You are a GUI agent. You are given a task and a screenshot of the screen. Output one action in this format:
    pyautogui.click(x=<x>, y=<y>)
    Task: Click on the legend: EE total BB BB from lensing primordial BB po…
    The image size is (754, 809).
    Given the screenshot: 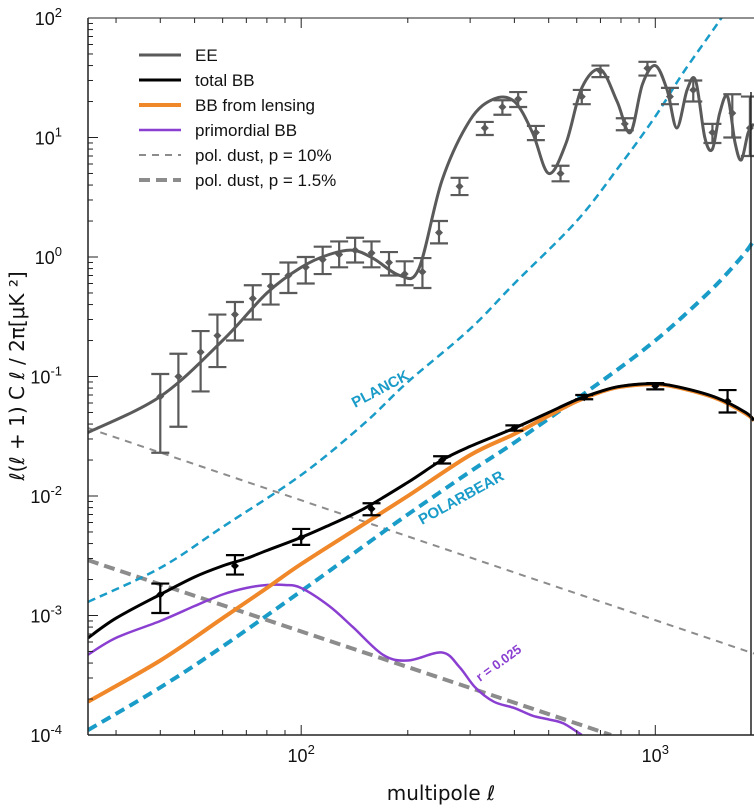 What is the action you would take?
    pyautogui.click(x=237, y=118)
    